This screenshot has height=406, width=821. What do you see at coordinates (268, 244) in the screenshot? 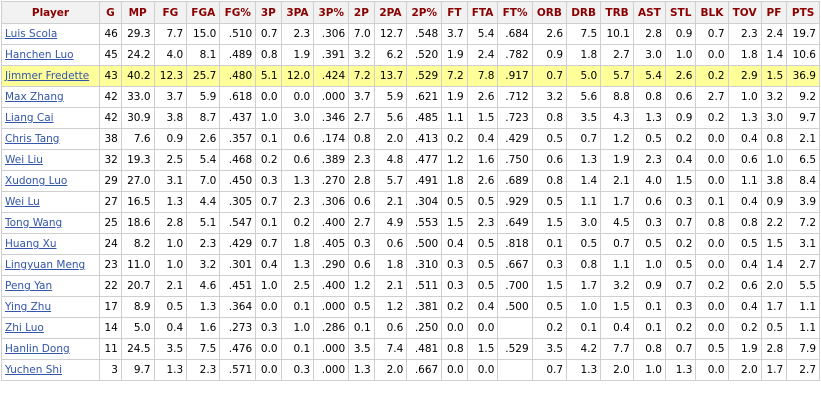
I see `stat-cell-3p: 0.7` at bounding box center [268, 244].